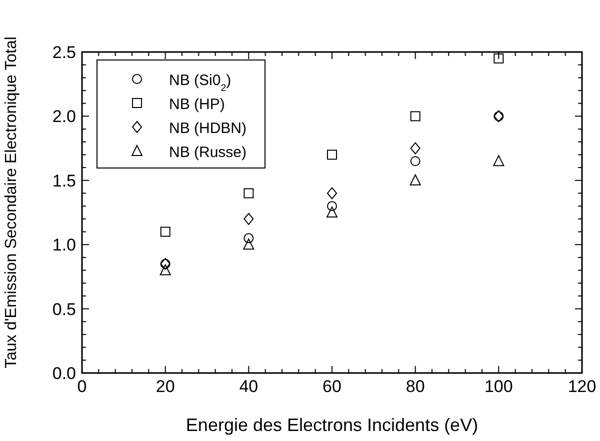 The height and width of the screenshot is (441, 600). Describe the element at coordinates (415, 386) in the screenshot. I see `x-tick-label: 80` at that location.